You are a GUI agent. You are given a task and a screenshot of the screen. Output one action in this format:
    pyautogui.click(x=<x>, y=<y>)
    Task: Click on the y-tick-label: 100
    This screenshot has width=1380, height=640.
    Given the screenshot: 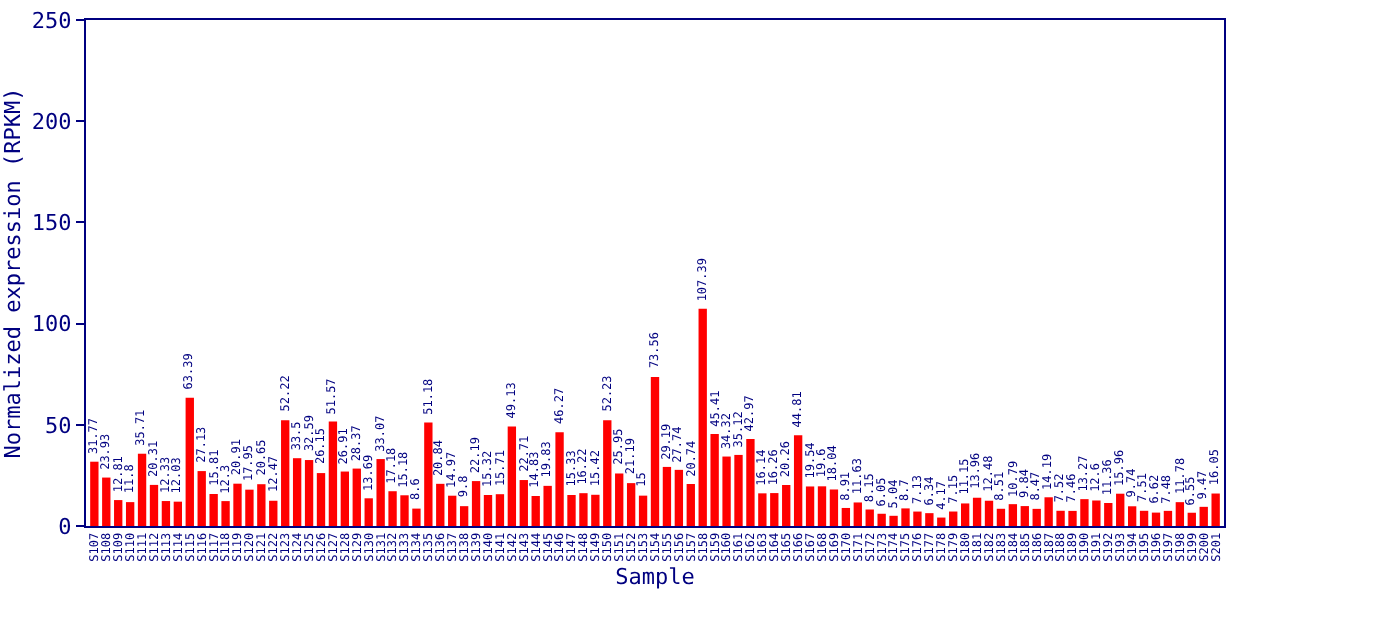 What is the action you would take?
    pyautogui.click(x=51, y=324)
    